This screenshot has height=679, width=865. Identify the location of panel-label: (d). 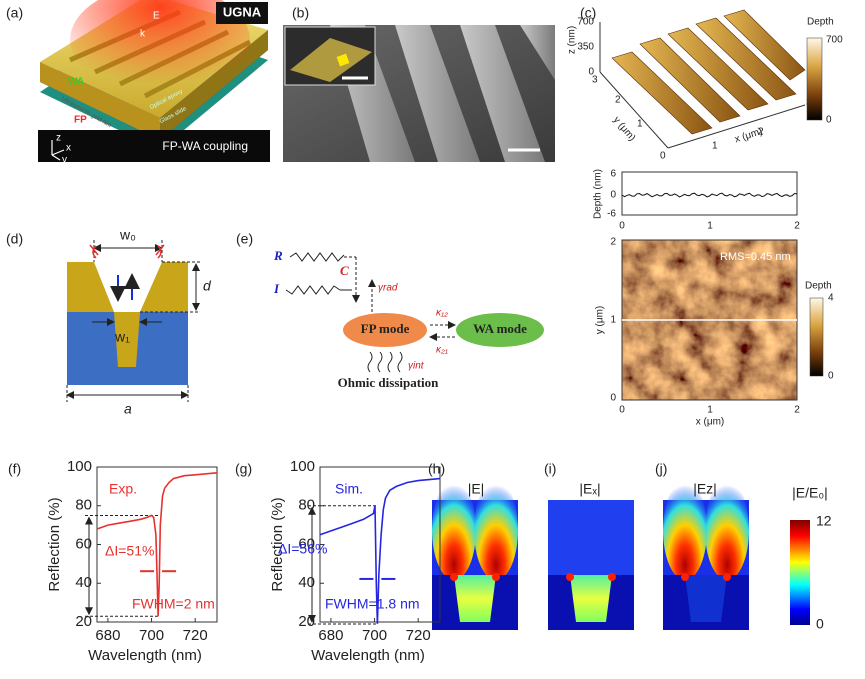
(14, 239).